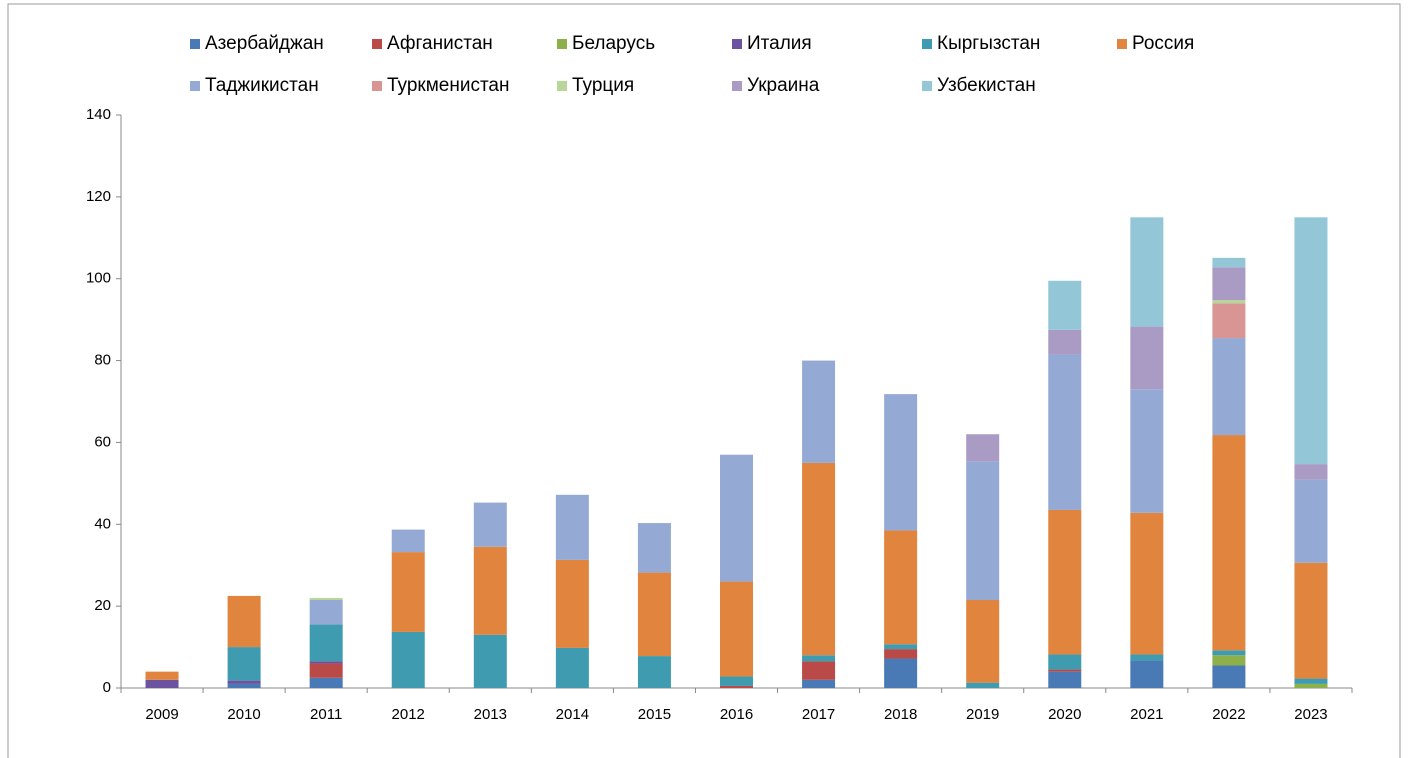 The image size is (1409, 758). What do you see at coordinates (818, 714) in the screenshot?
I see `x-tick-label: 2017` at bounding box center [818, 714].